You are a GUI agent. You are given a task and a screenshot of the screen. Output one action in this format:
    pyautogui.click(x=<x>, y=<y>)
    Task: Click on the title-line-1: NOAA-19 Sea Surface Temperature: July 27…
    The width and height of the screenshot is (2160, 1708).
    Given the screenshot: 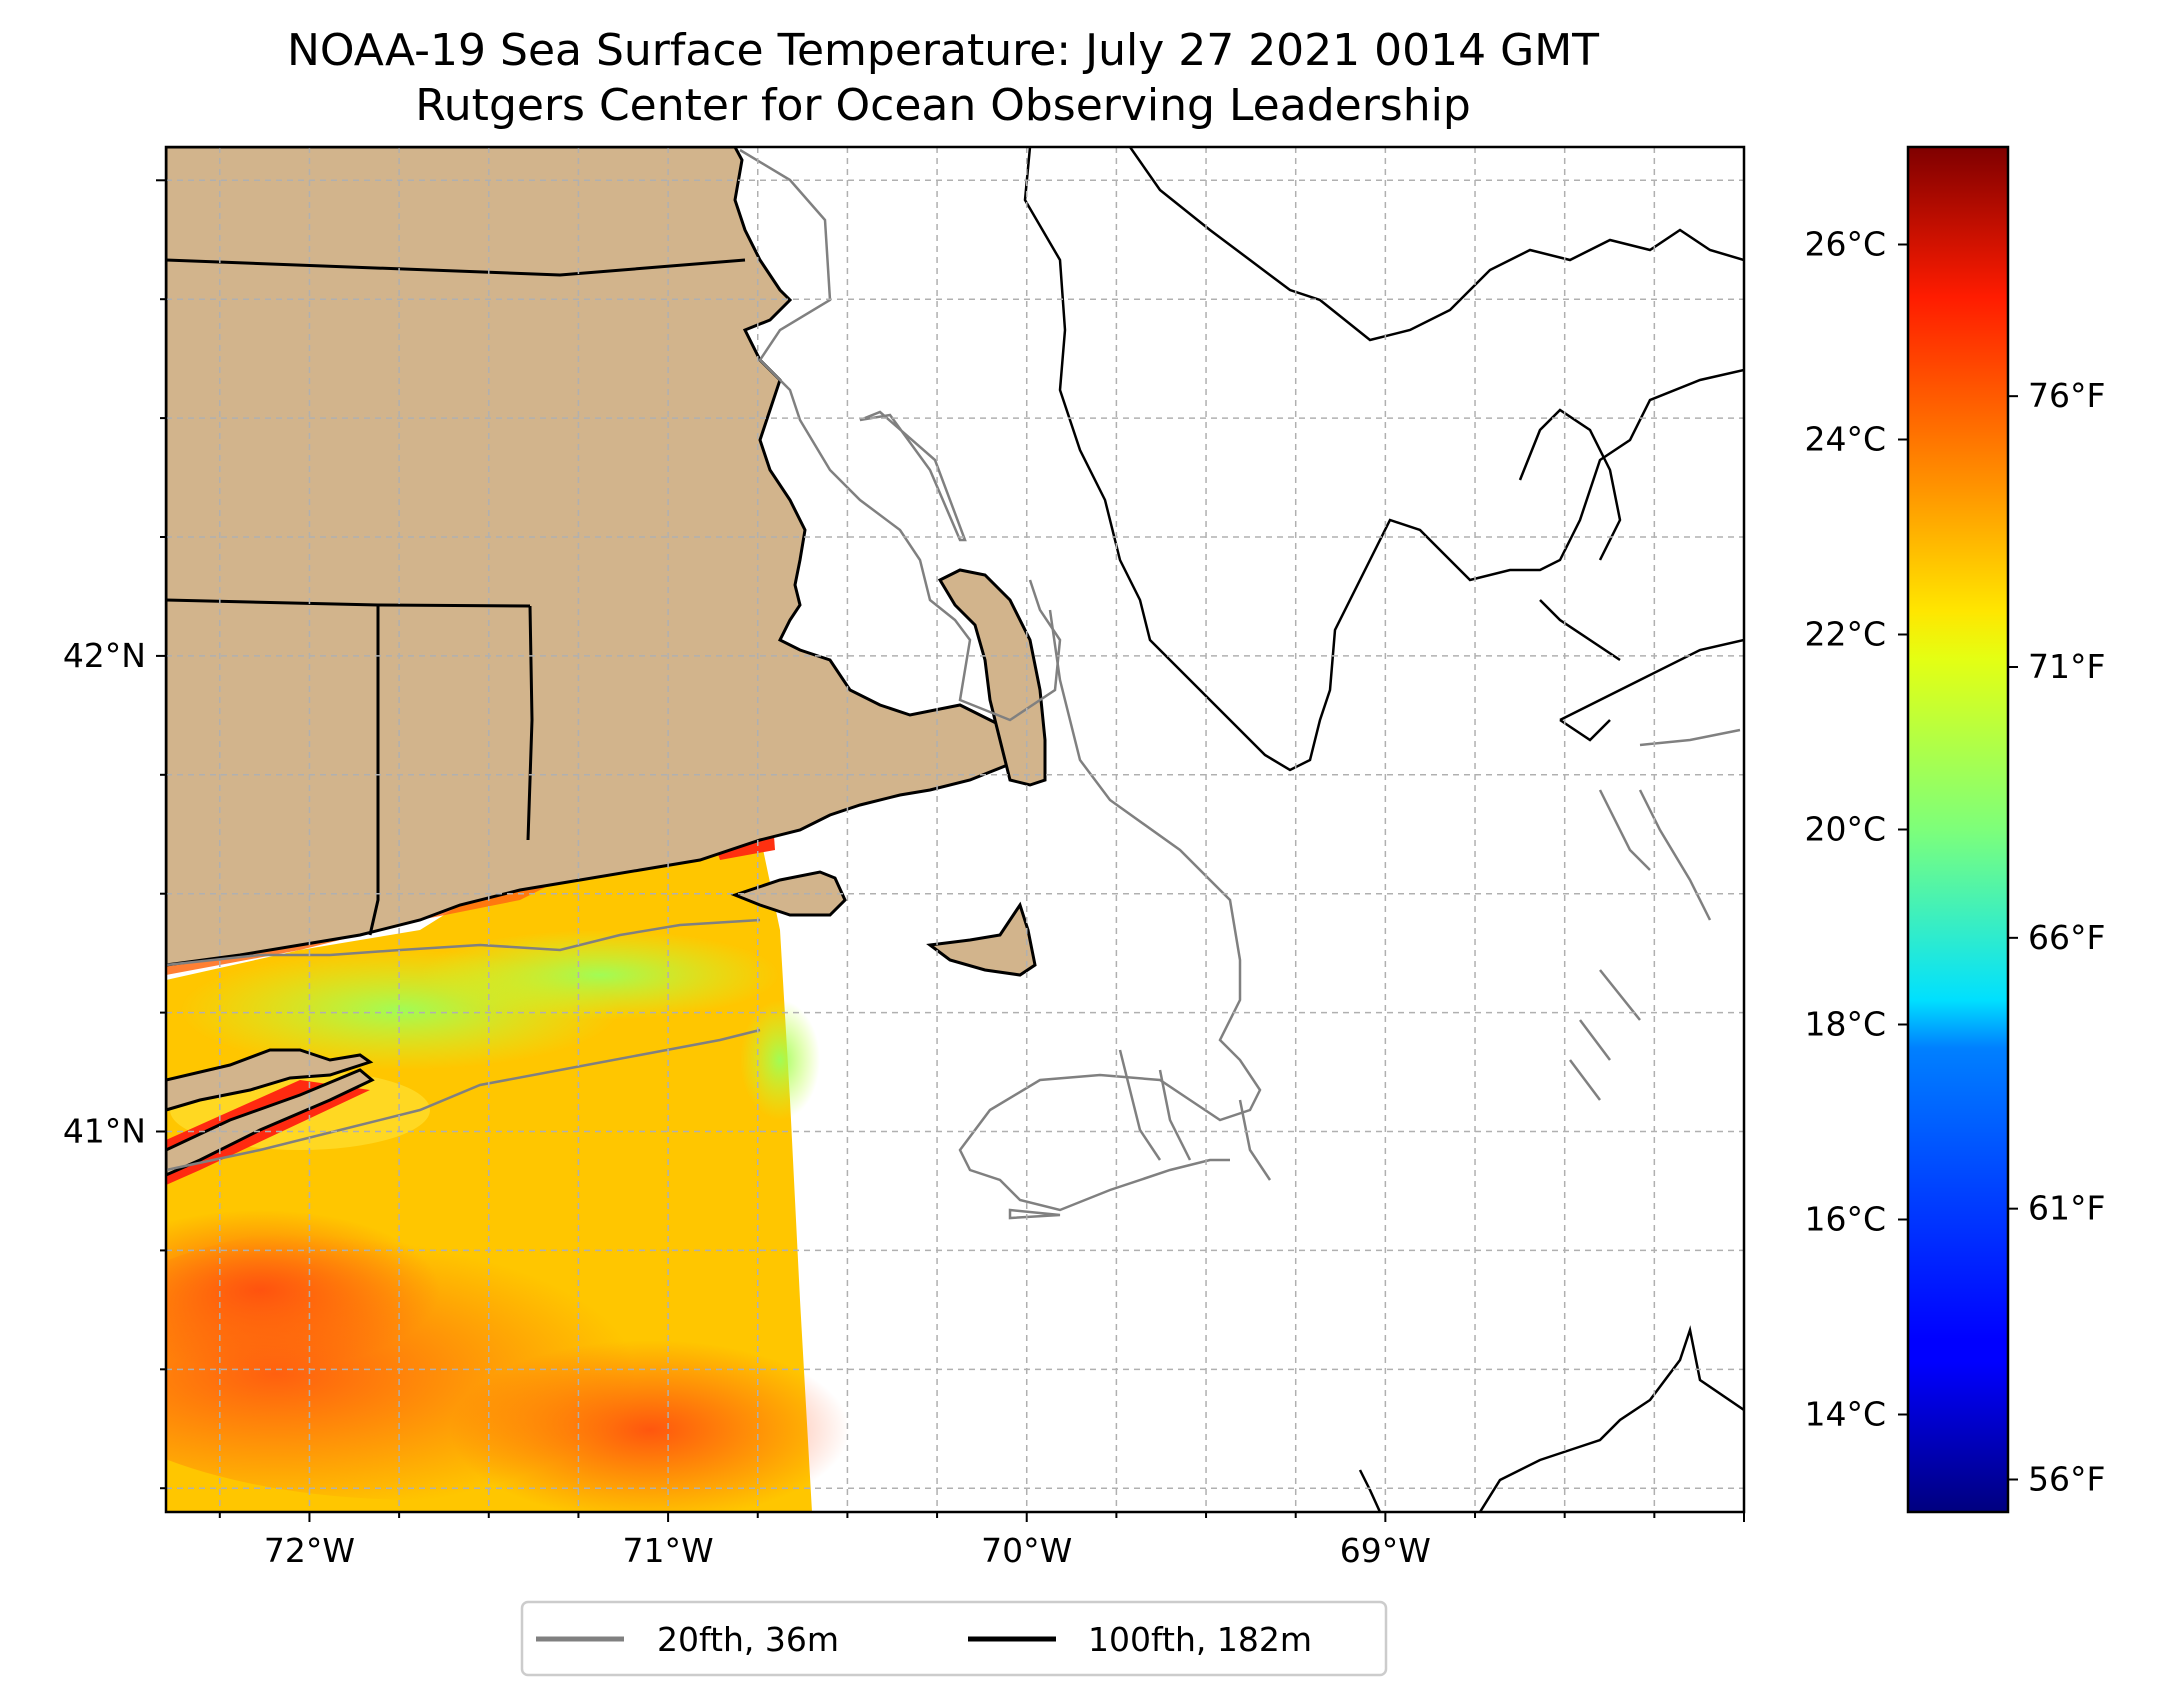 What is the action you would take?
    pyautogui.click(x=943, y=50)
    